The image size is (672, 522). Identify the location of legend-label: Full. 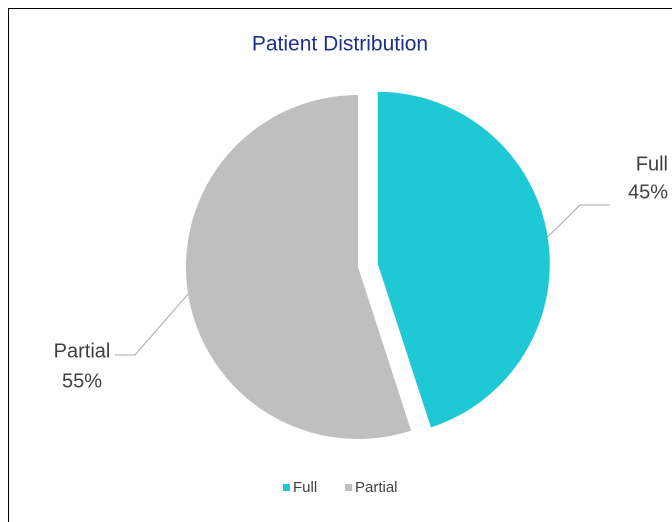
(305, 487).